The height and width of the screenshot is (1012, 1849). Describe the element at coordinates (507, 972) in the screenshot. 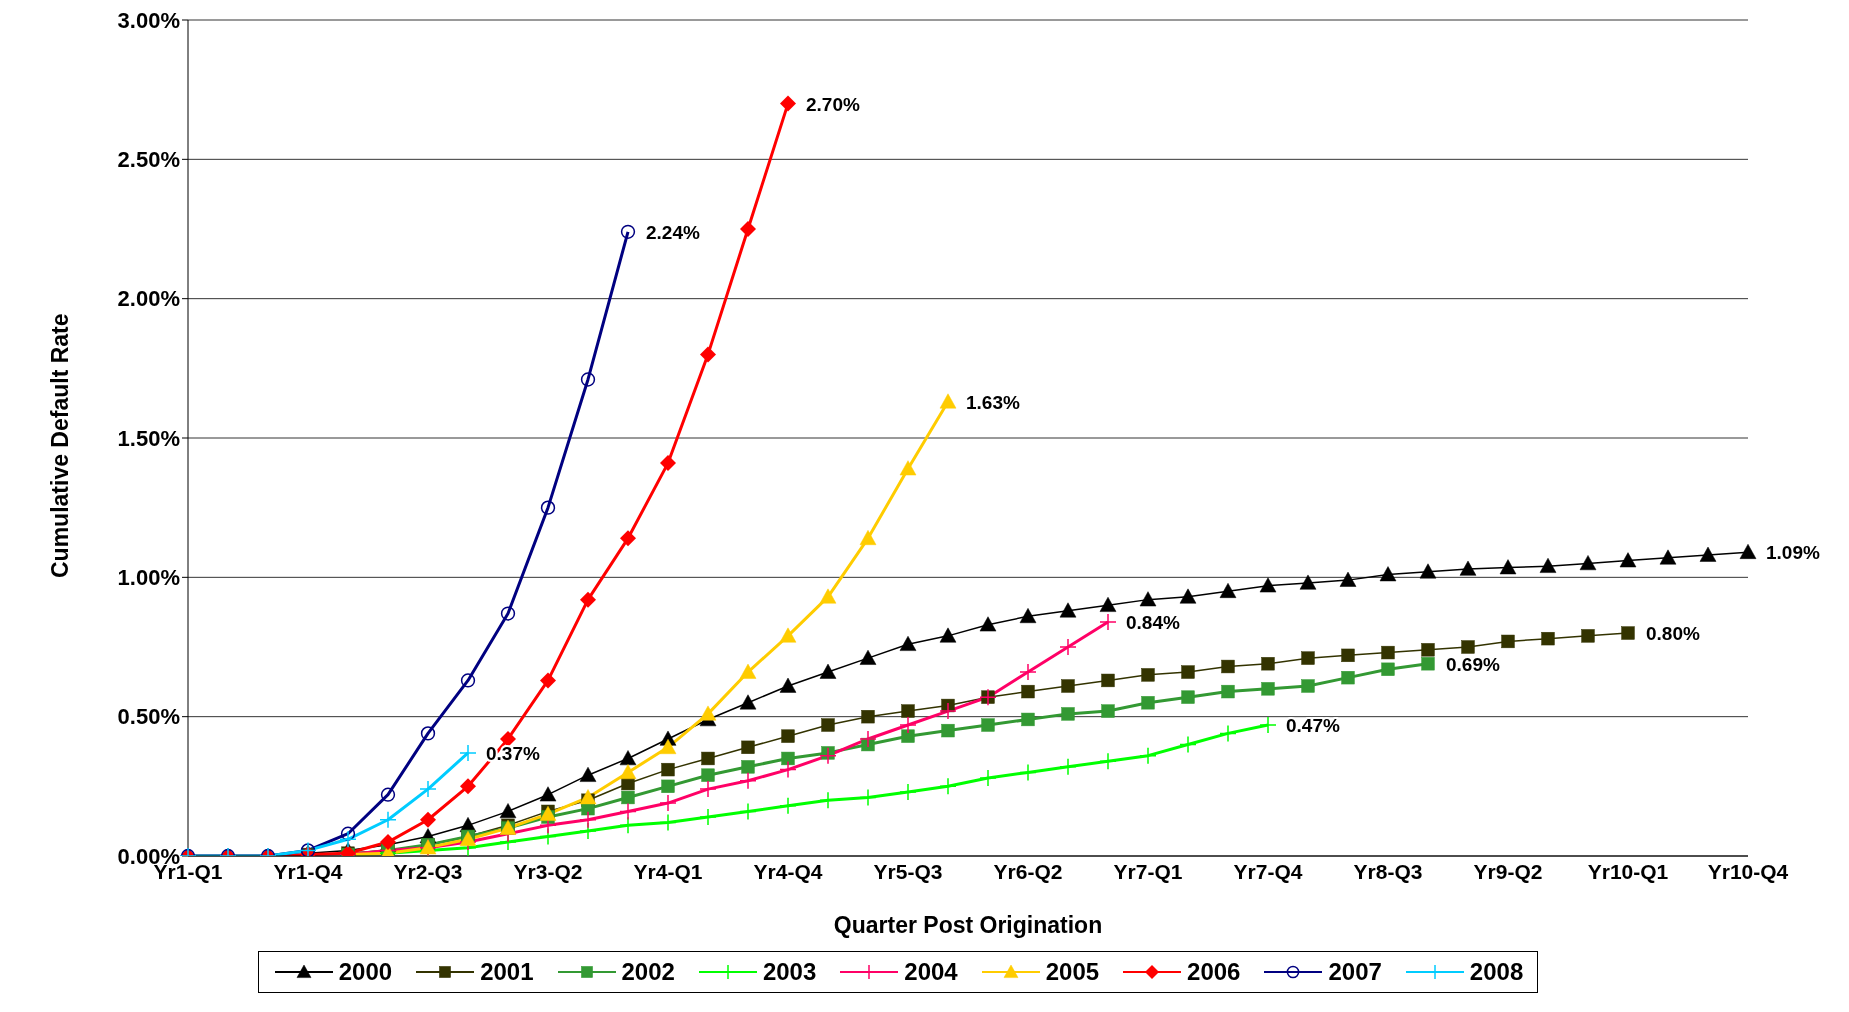

I see `legend-label: 2001` at that location.